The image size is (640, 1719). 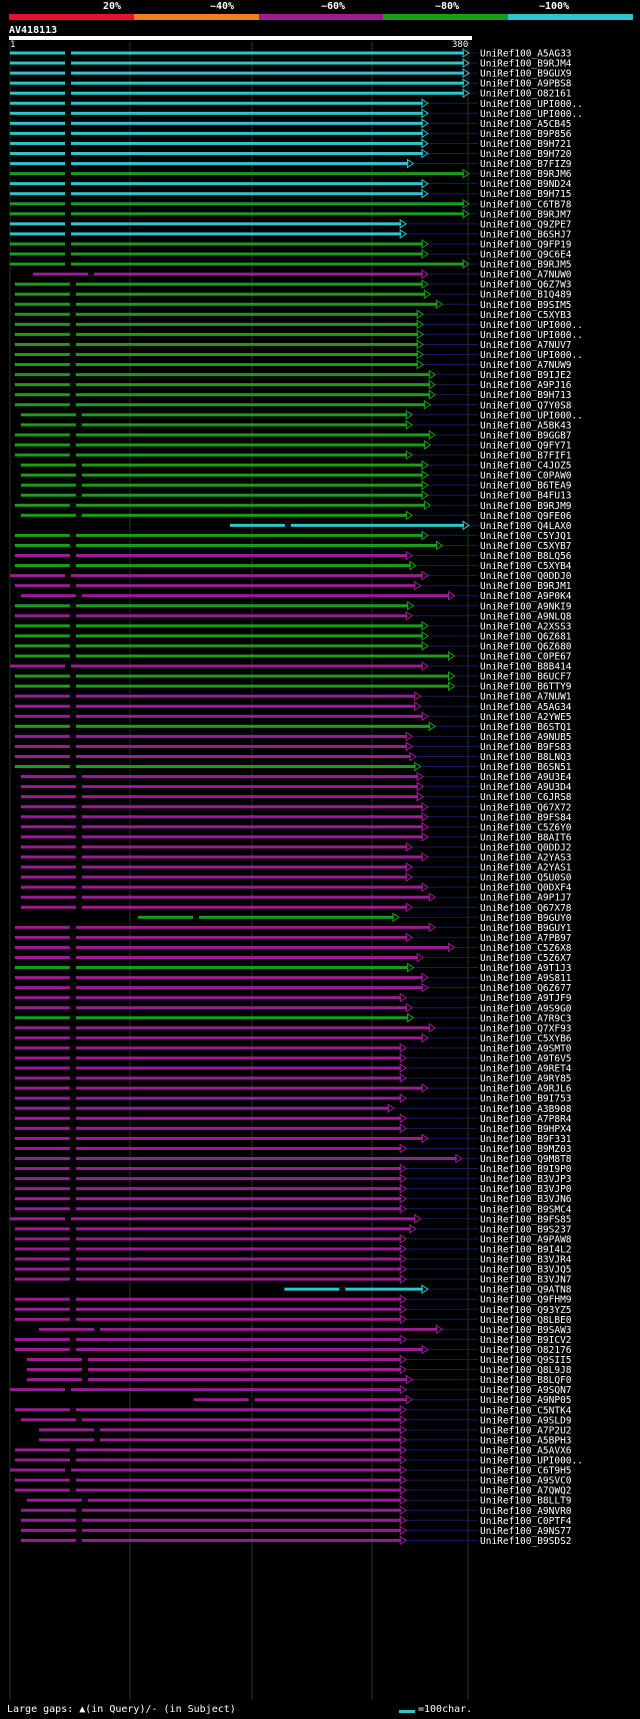 What do you see at coordinates (526, 767) in the screenshot?
I see `hit-label: UniRef100_B6SN51` at bounding box center [526, 767].